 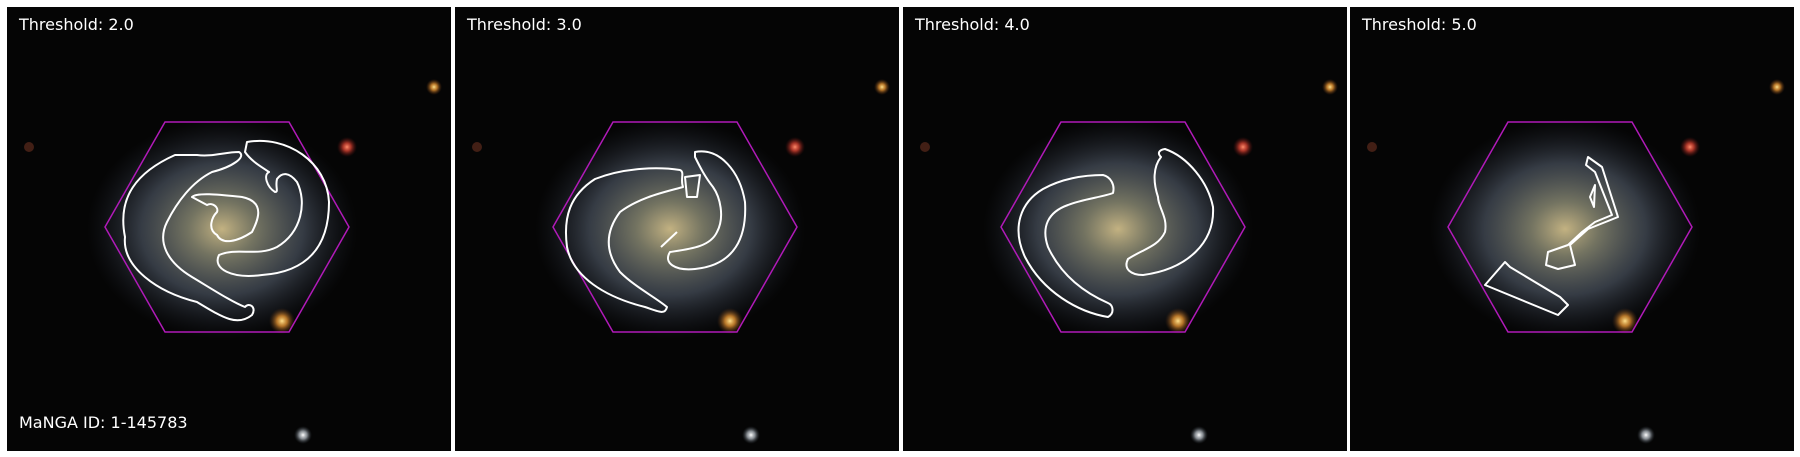 I want to click on threshold-label: Threshold: 2.0, so click(x=76, y=24).